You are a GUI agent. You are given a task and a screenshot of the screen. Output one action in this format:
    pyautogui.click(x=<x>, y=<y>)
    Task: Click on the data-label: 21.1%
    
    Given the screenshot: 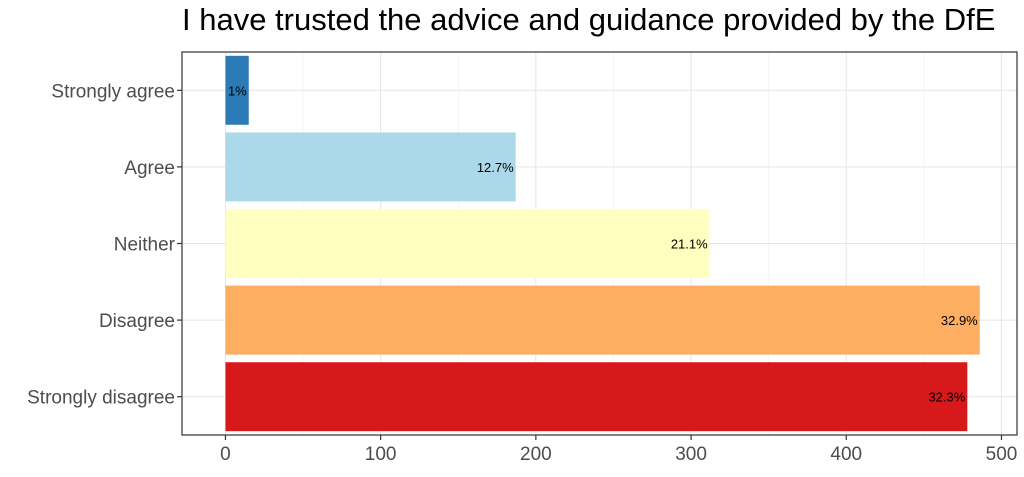 What is the action you would take?
    pyautogui.click(x=689, y=244)
    